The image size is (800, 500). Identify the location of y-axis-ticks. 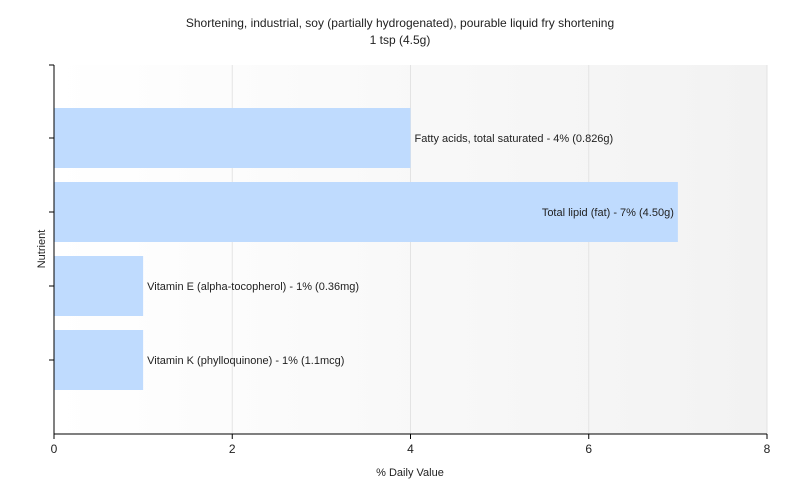
(51, 212).